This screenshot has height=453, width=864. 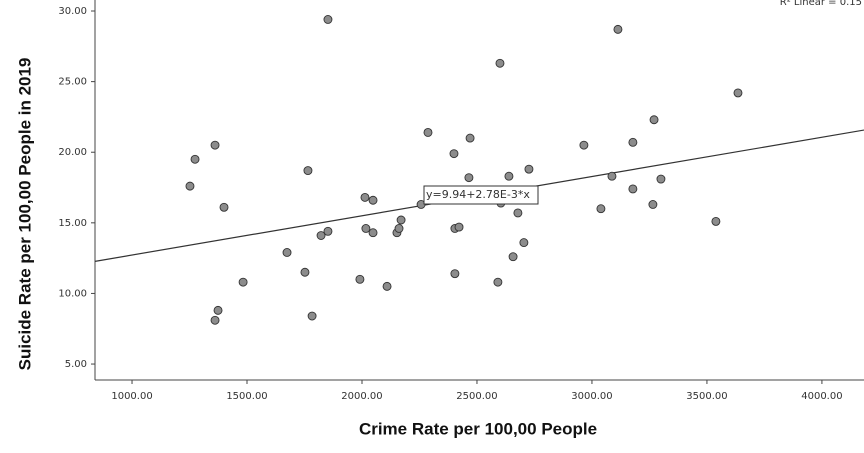 What do you see at coordinates (131, 396) in the screenshot?
I see `x-tick-label: 1000.00` at bounding box center [131, 396].